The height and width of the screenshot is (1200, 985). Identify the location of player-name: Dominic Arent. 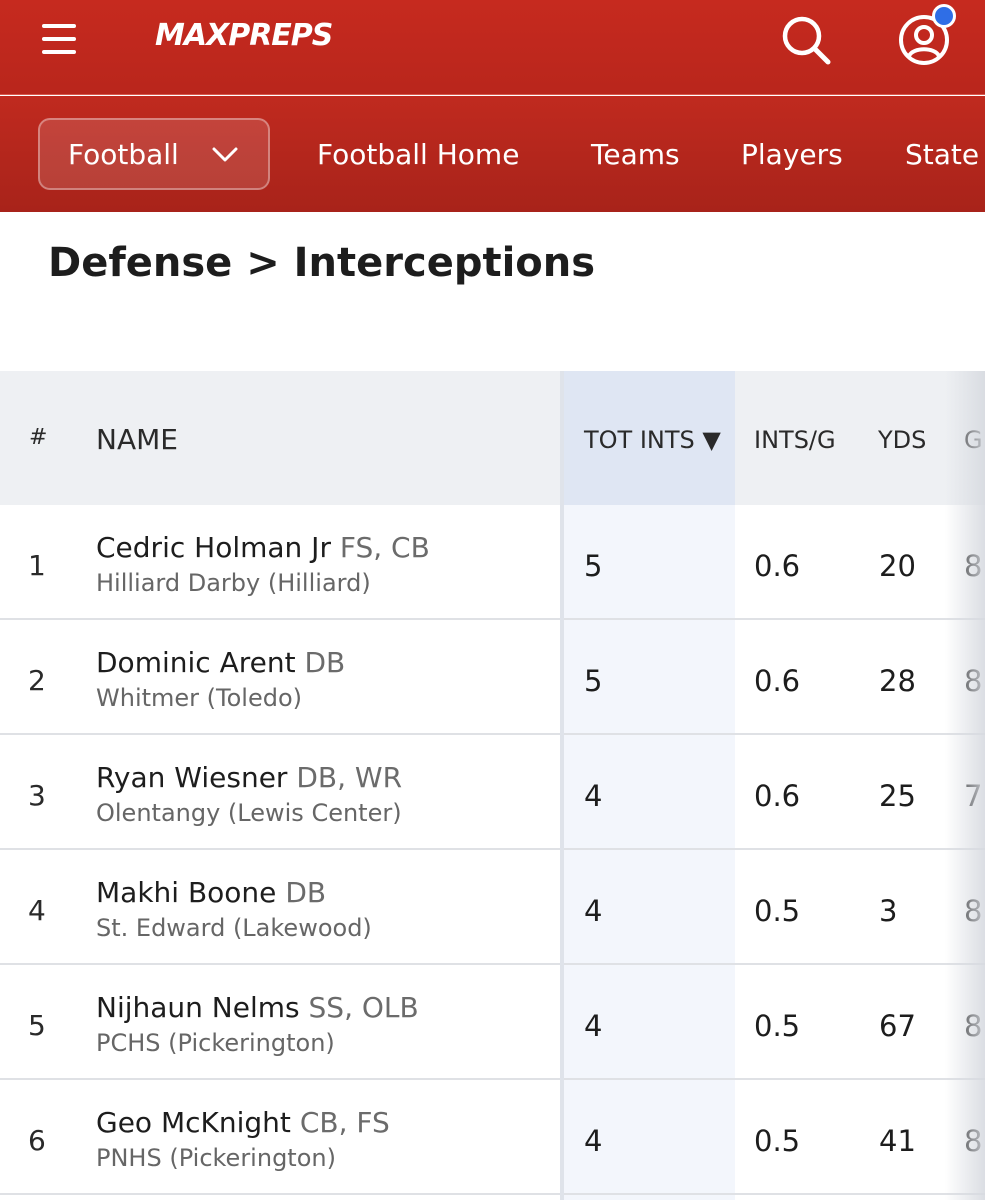
(196, 662).